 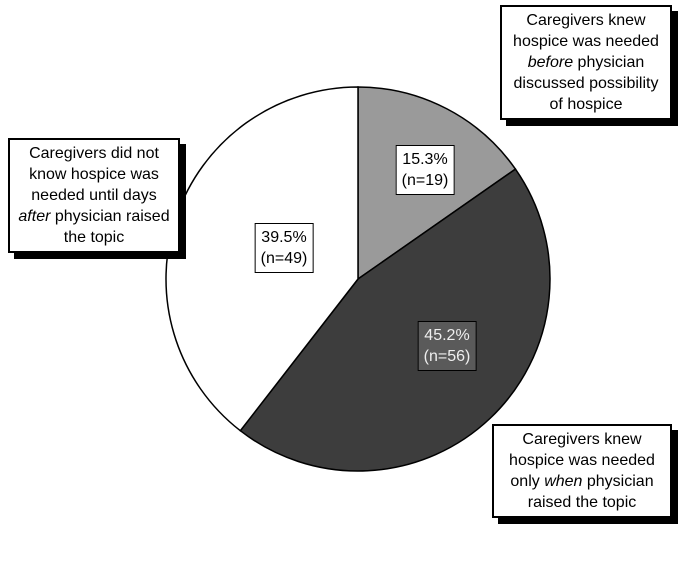 What do you see at coordinates (586, 31) in the screenshot?
I see `callout-text: Caregivers knew hospice was needed` at bounding box center [586, 31].